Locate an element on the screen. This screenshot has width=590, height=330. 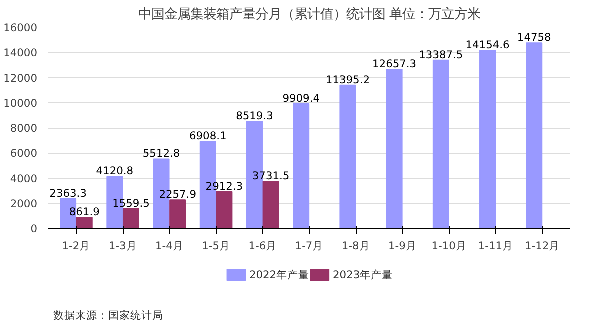
data-label: 14758 is located at coordinates (534, 37).